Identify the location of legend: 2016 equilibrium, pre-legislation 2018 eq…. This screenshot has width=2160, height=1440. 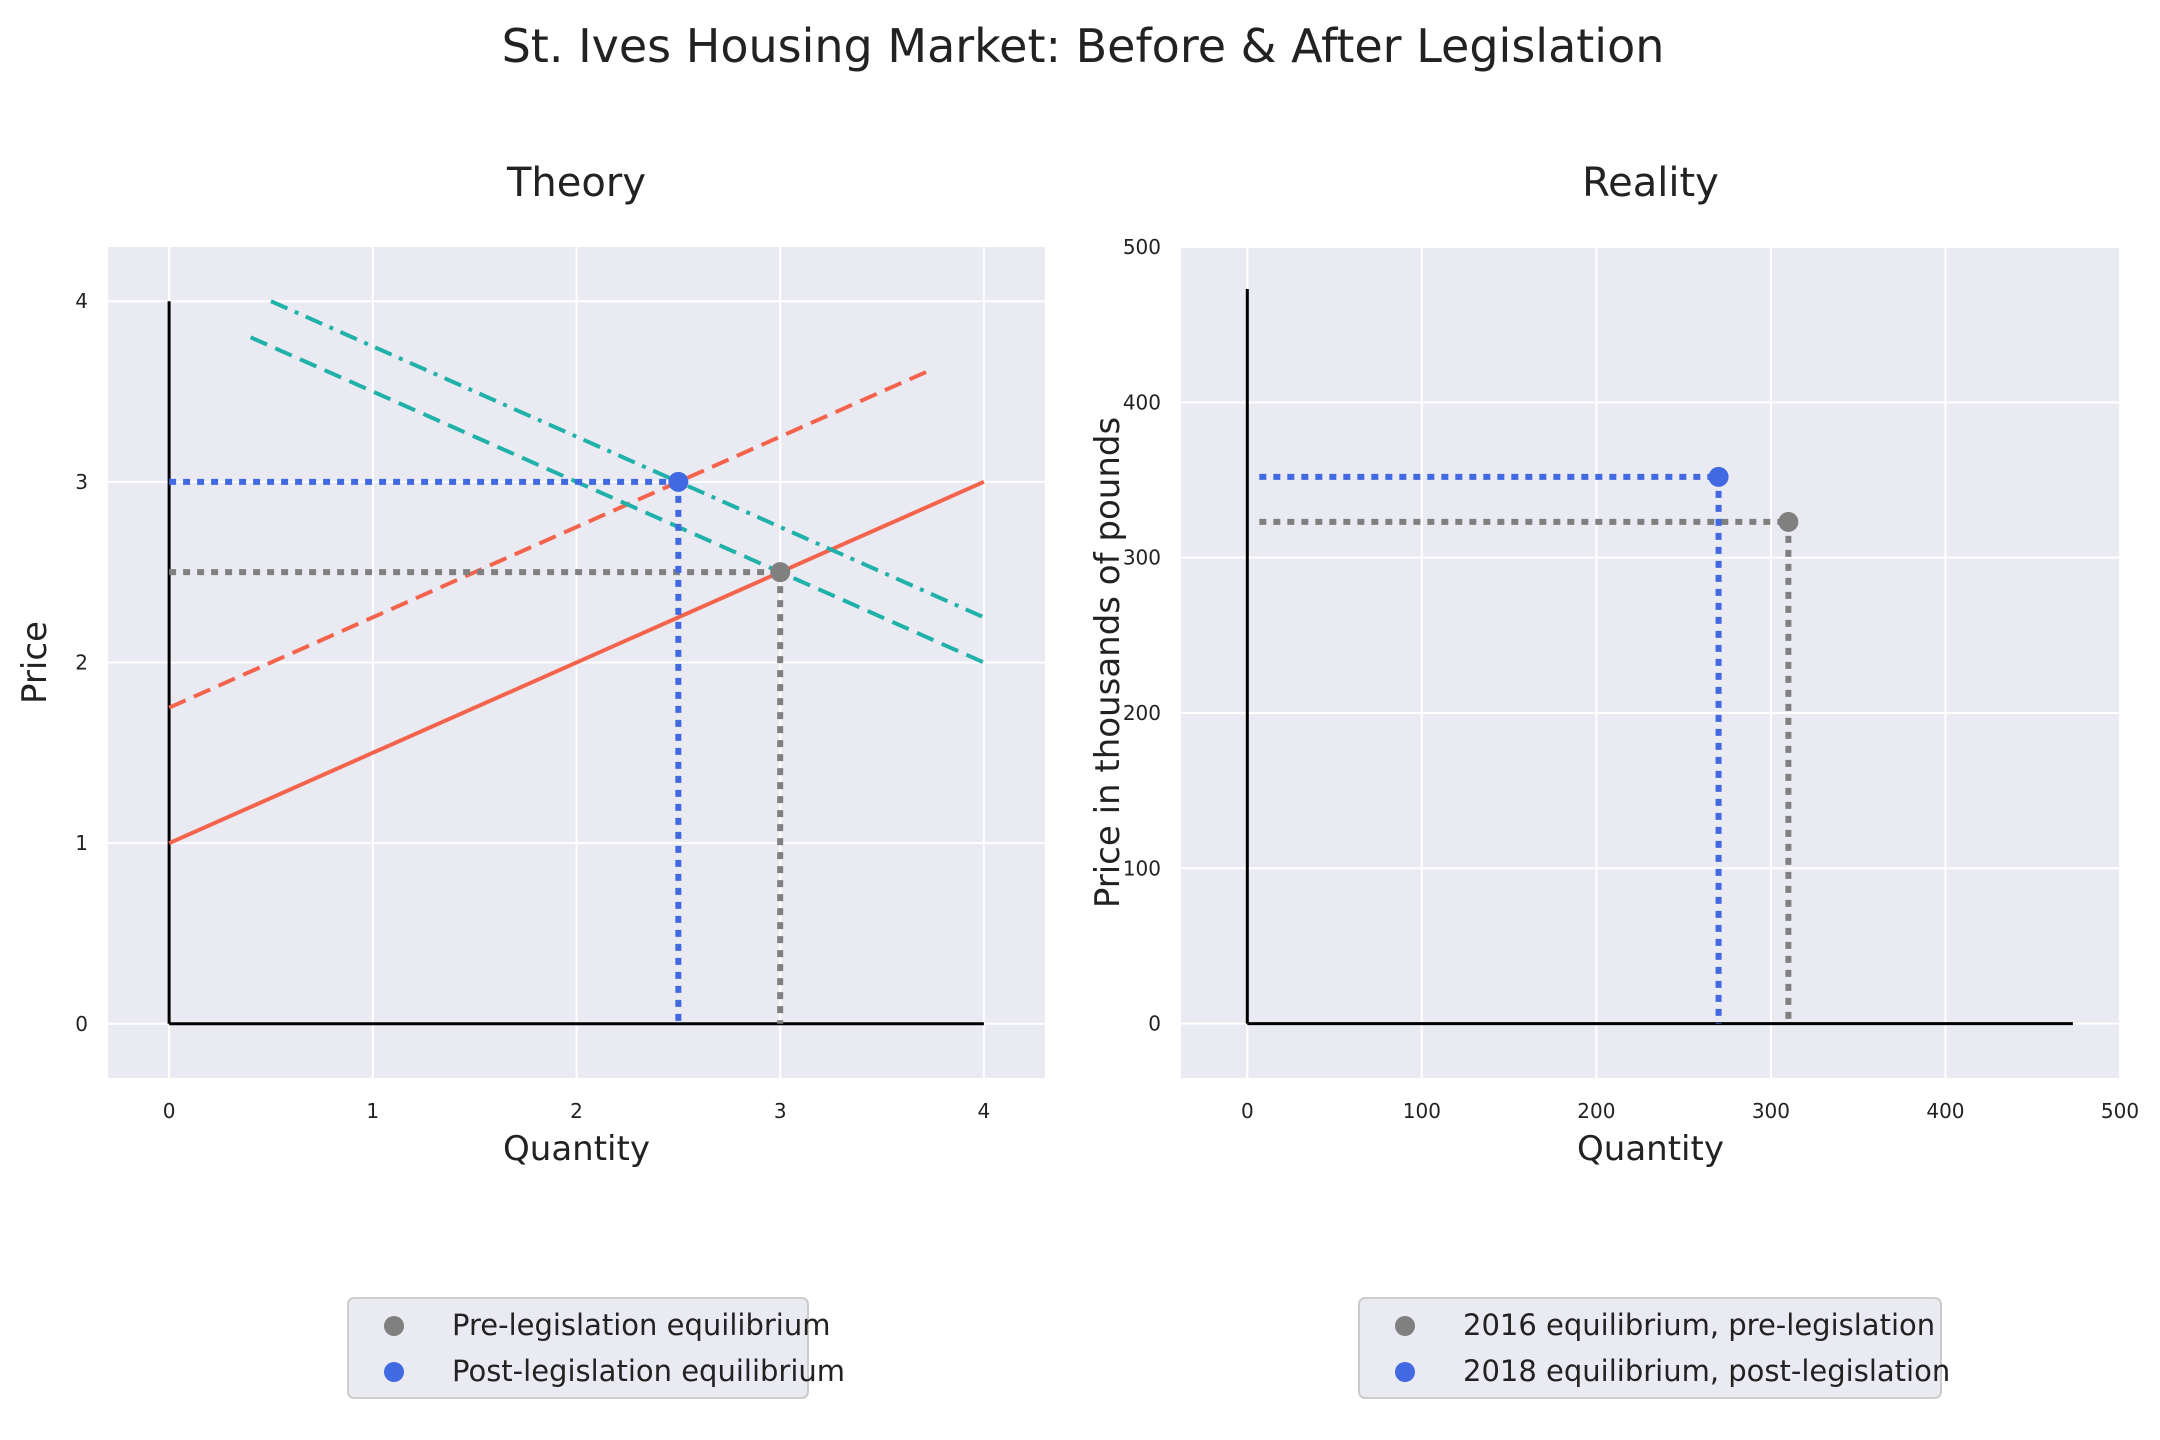
(1654, 1348).